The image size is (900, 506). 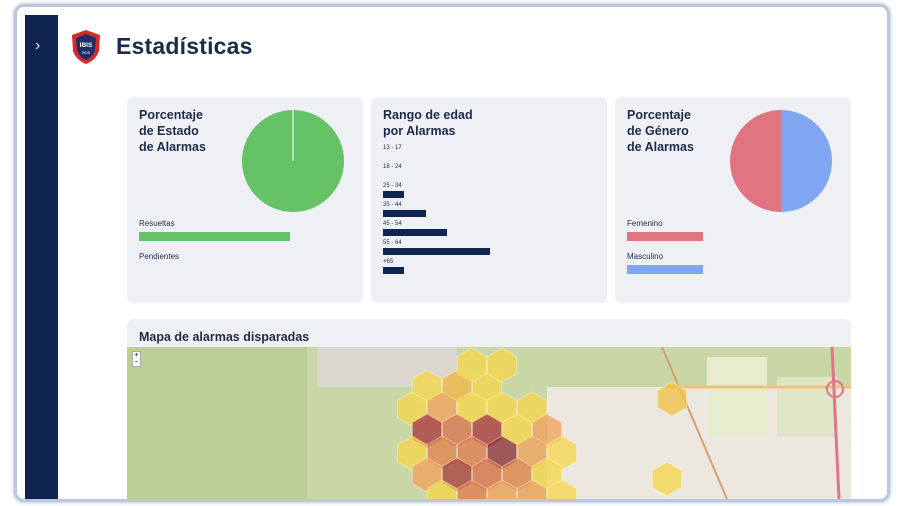 What do you see at coordinates (214, 236) in the screenshot?
I see `legend-bar-resueltas` at bounding box center [214, 236].